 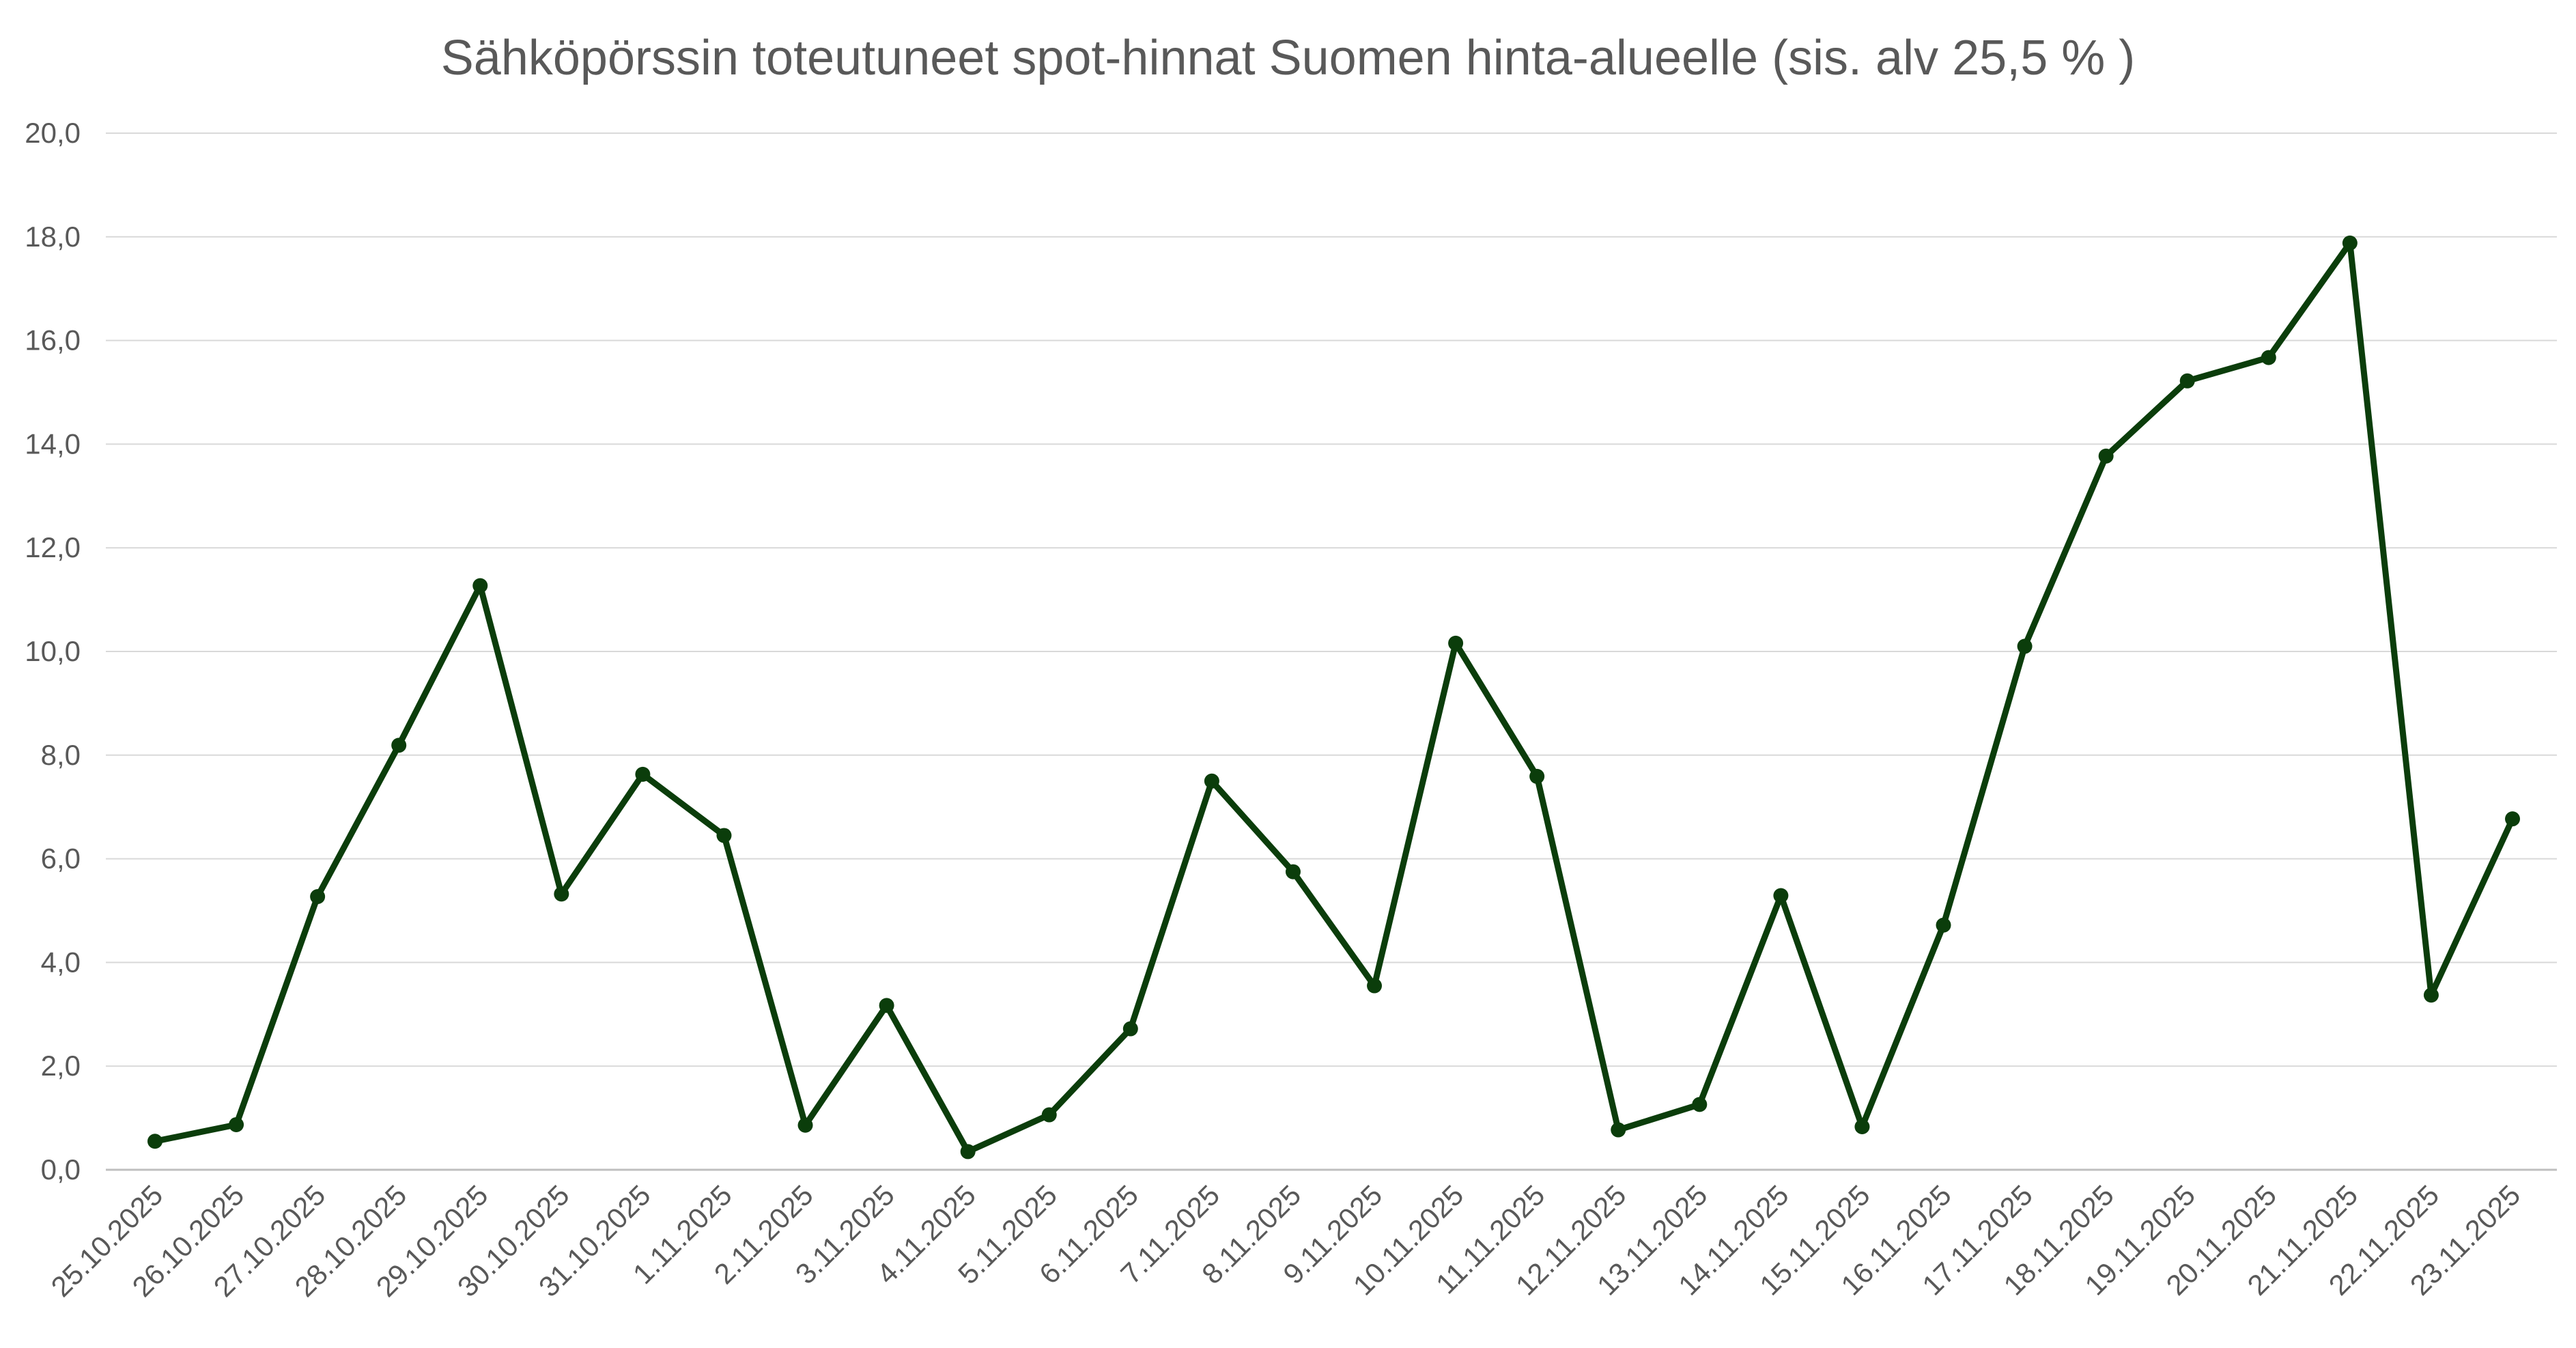 What do you see at coordinates (53, 133) in the screenshot?
I see `y-tick-label: 20,0` at bounding box center [53, 133].